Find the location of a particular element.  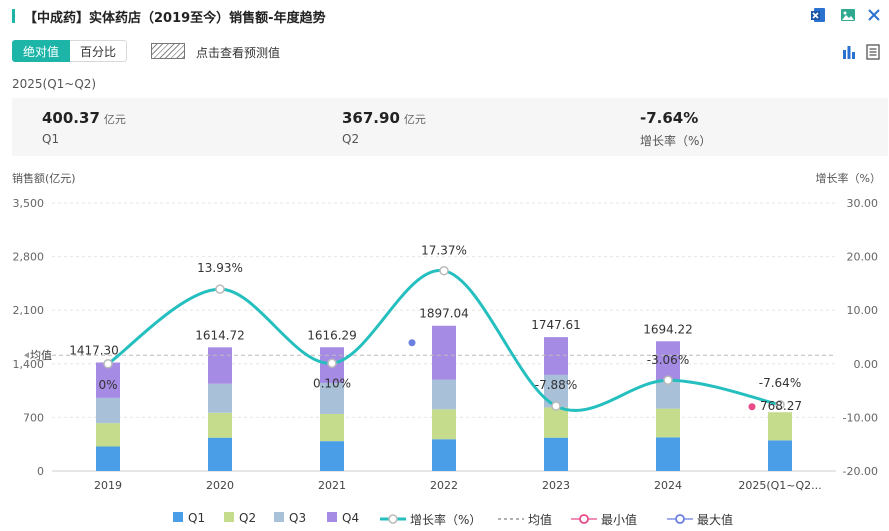

left-axis-title: 销售额(亿元) is located at coordinates (44, 178).